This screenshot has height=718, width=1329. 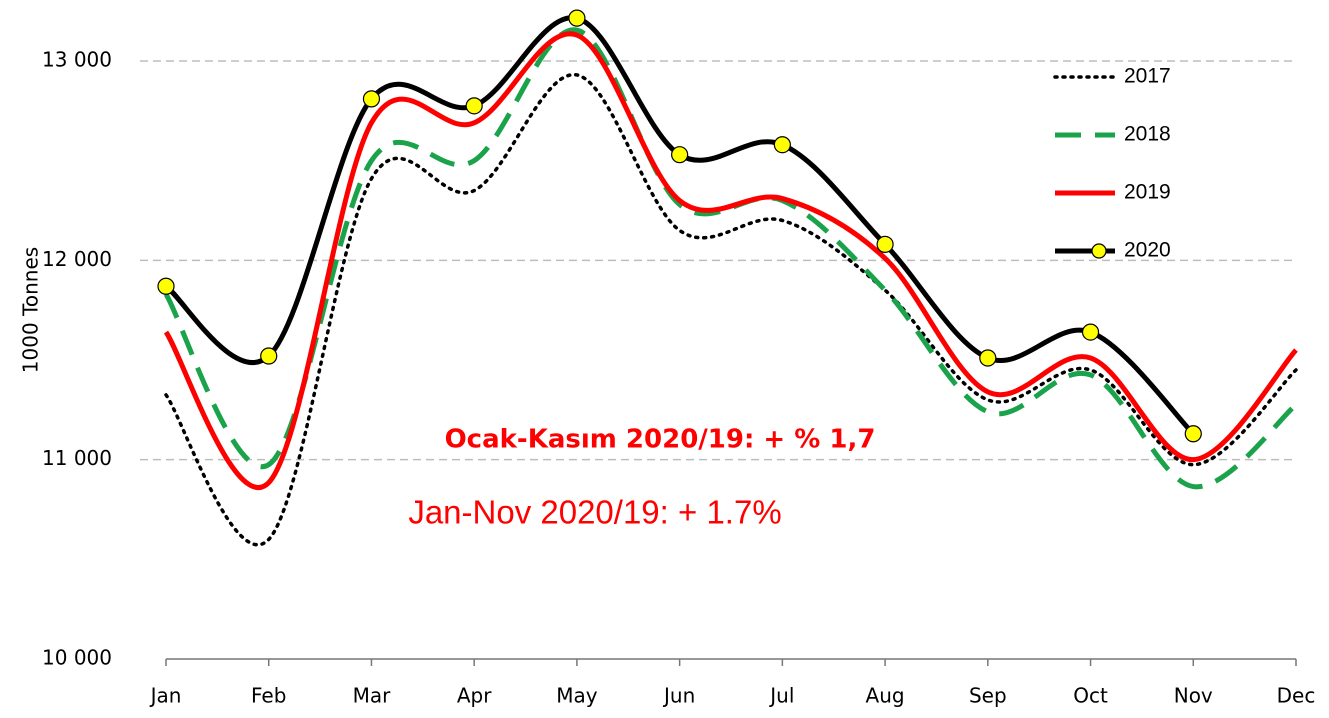 What do you see at coordinates (1147, 192) in the screenshot?
I see `legend-label: 2019` at bounding box center [1147, 192].